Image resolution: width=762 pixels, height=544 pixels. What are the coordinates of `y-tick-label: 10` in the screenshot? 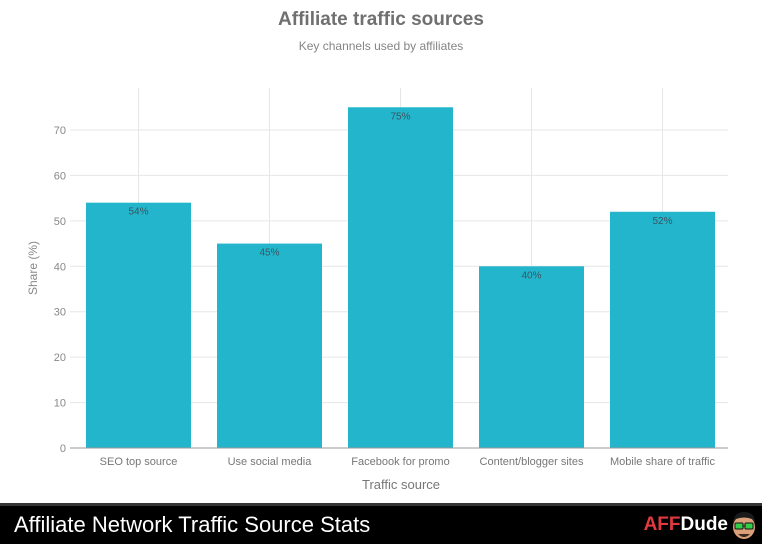 It's located at (60, 404).